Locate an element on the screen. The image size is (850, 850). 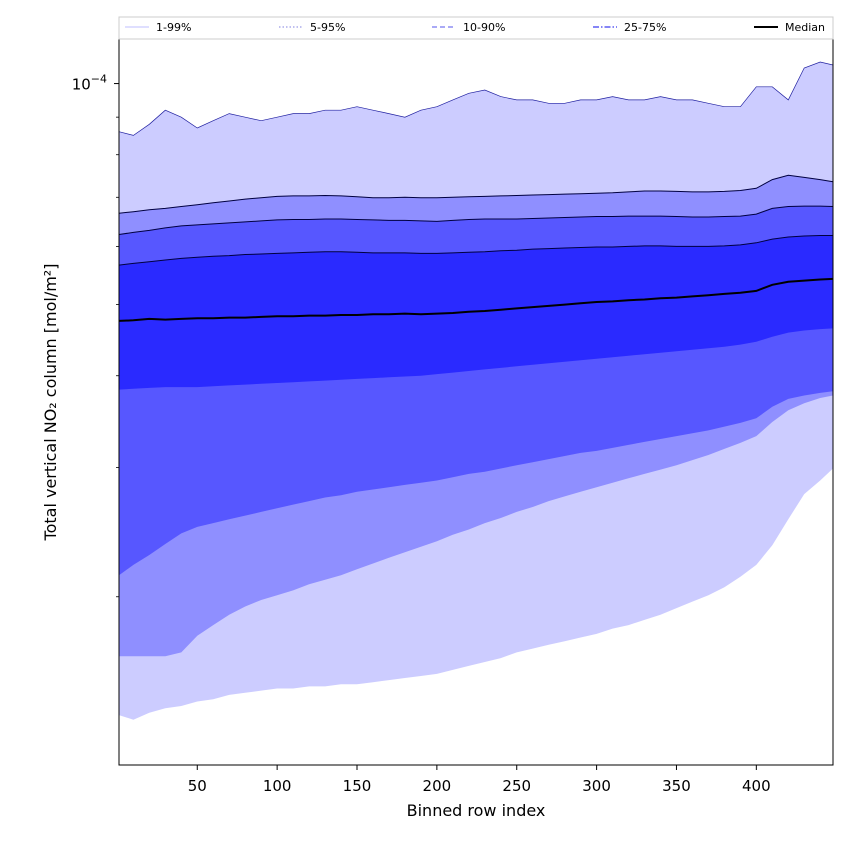
legend-label: Median is located at coordinates (805, 27).